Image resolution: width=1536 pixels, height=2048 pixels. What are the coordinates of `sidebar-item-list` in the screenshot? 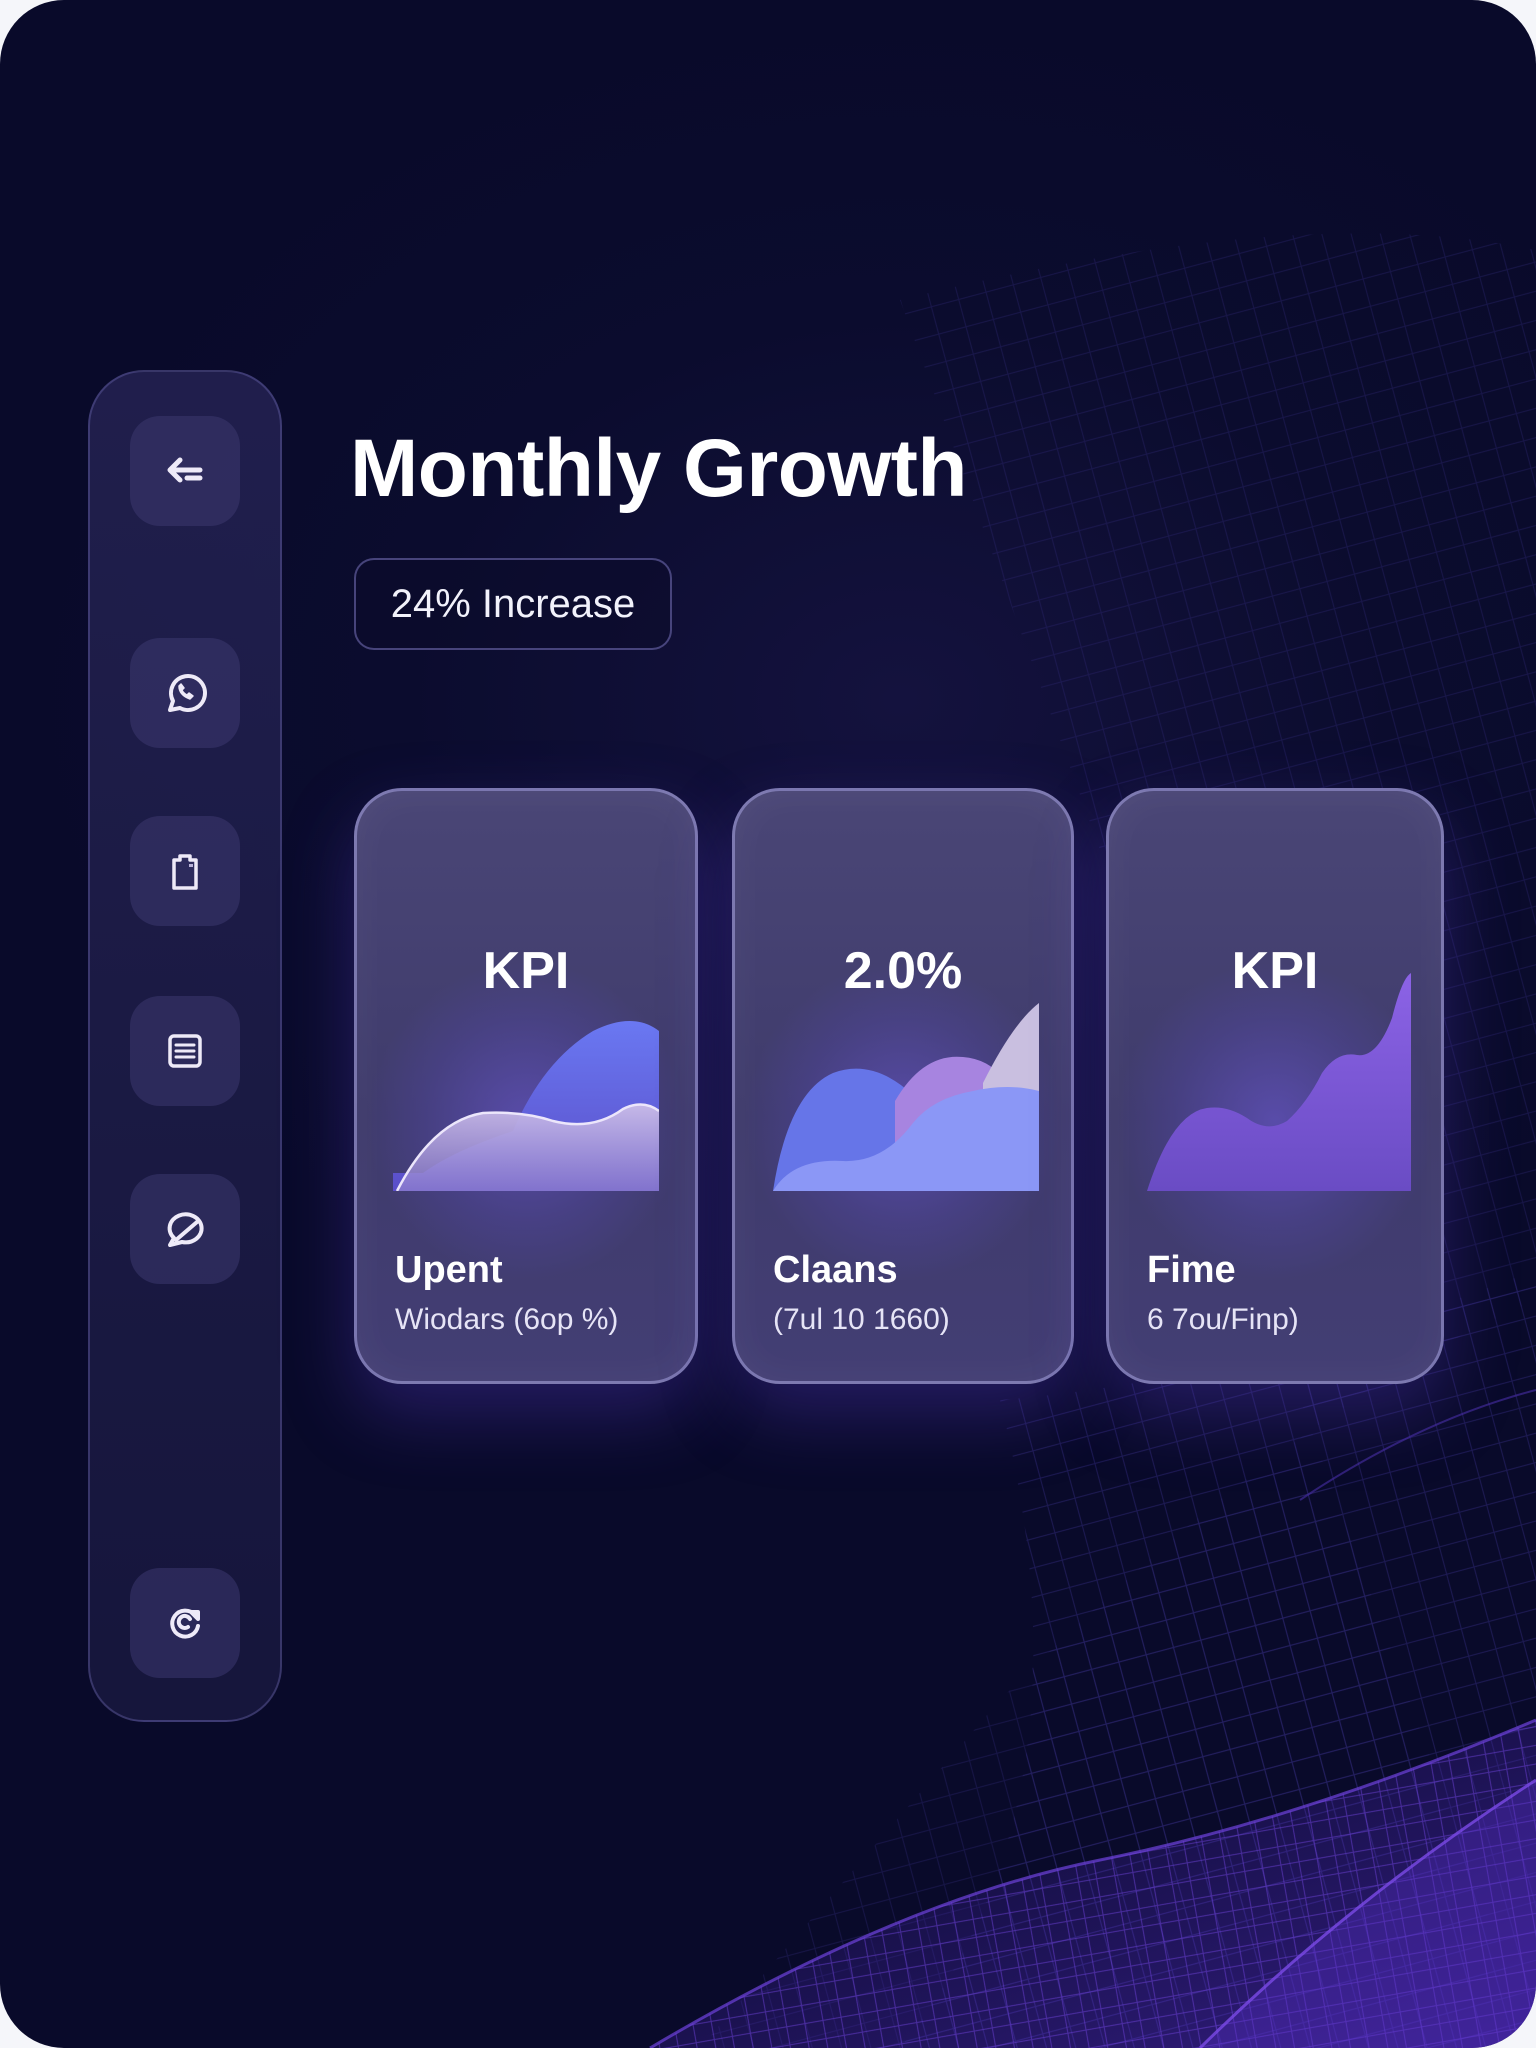 It's located at (185, 1051).